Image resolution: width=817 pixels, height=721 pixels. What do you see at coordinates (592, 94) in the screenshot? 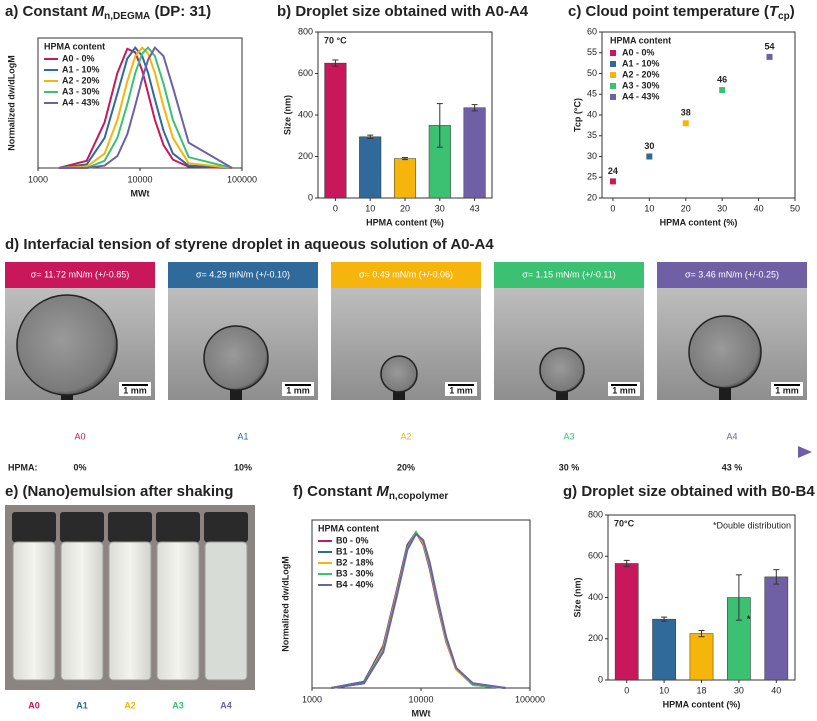
I see `y-tick-label: 45` at bounding box center [592, 94].